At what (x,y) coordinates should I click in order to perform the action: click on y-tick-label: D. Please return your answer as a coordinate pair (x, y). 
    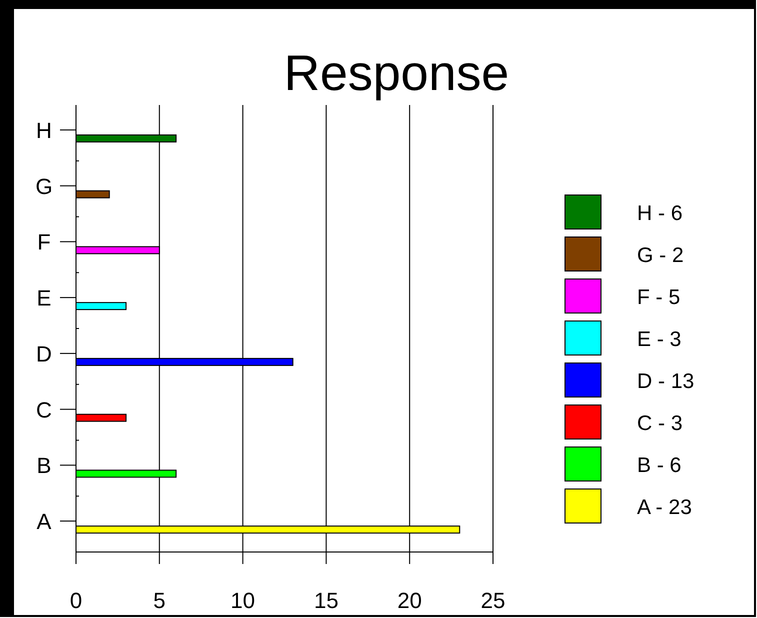
    Looking at the image, I should click on (44, 353).